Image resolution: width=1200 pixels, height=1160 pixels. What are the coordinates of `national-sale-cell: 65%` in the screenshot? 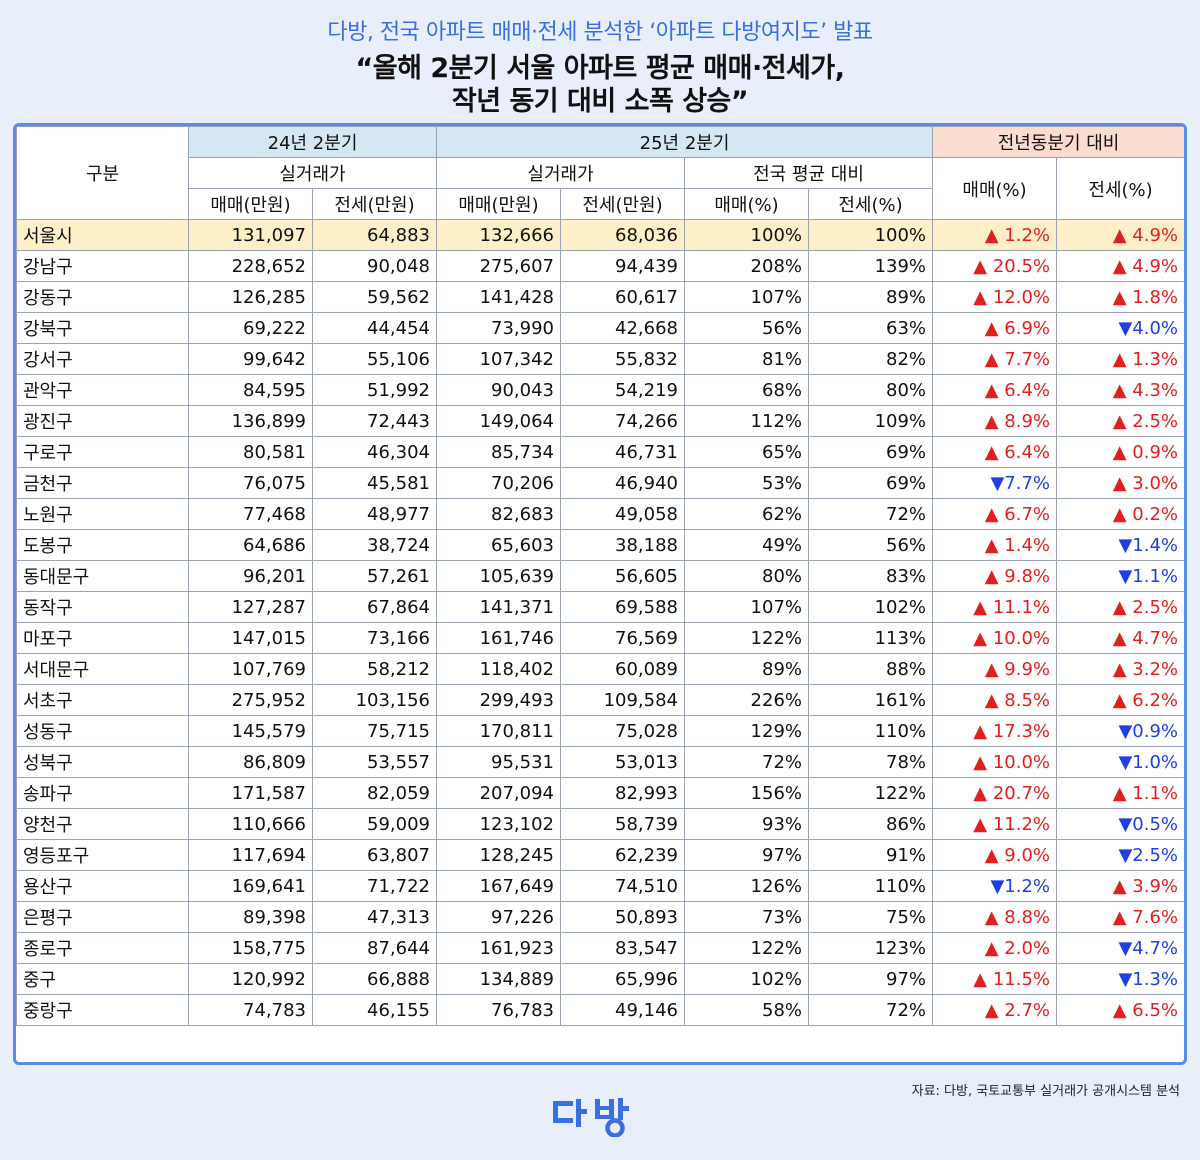 It's located at (747, 452).